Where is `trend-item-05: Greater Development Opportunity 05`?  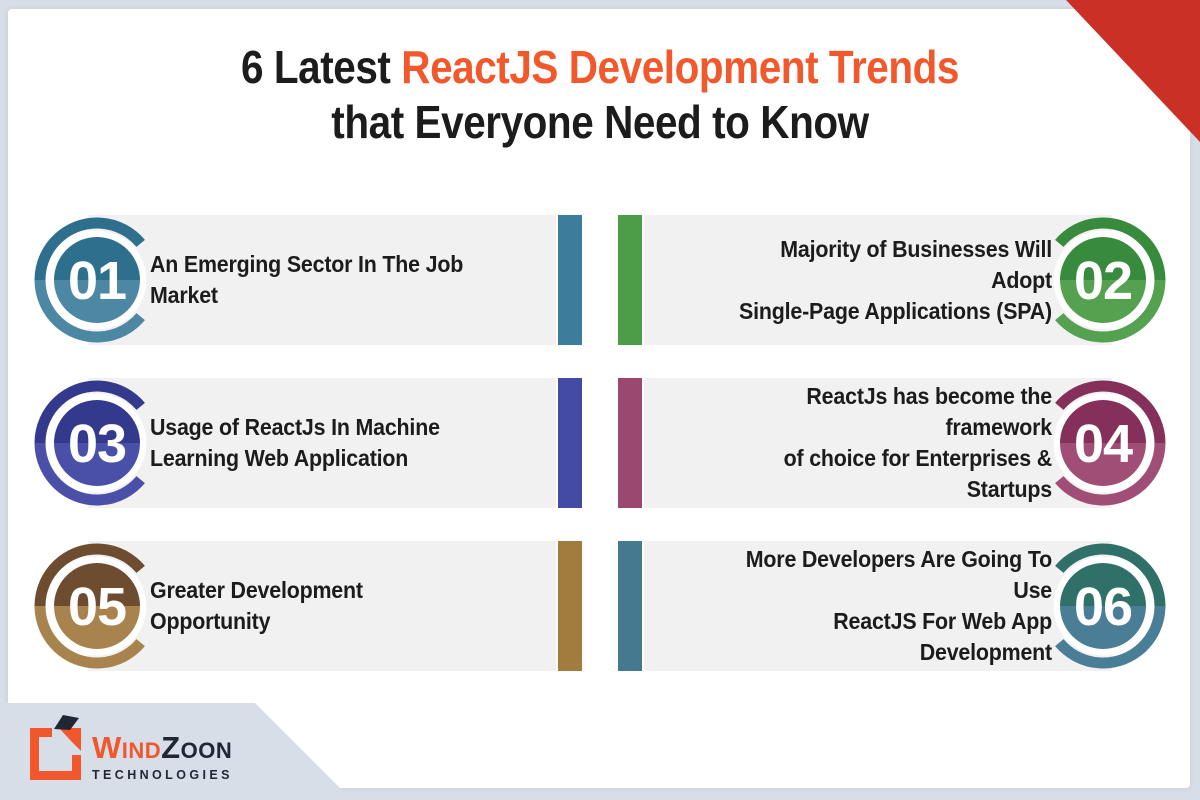 trend-item-05: Greater Development Opportunity 05 is located at coordinates (307, 606).